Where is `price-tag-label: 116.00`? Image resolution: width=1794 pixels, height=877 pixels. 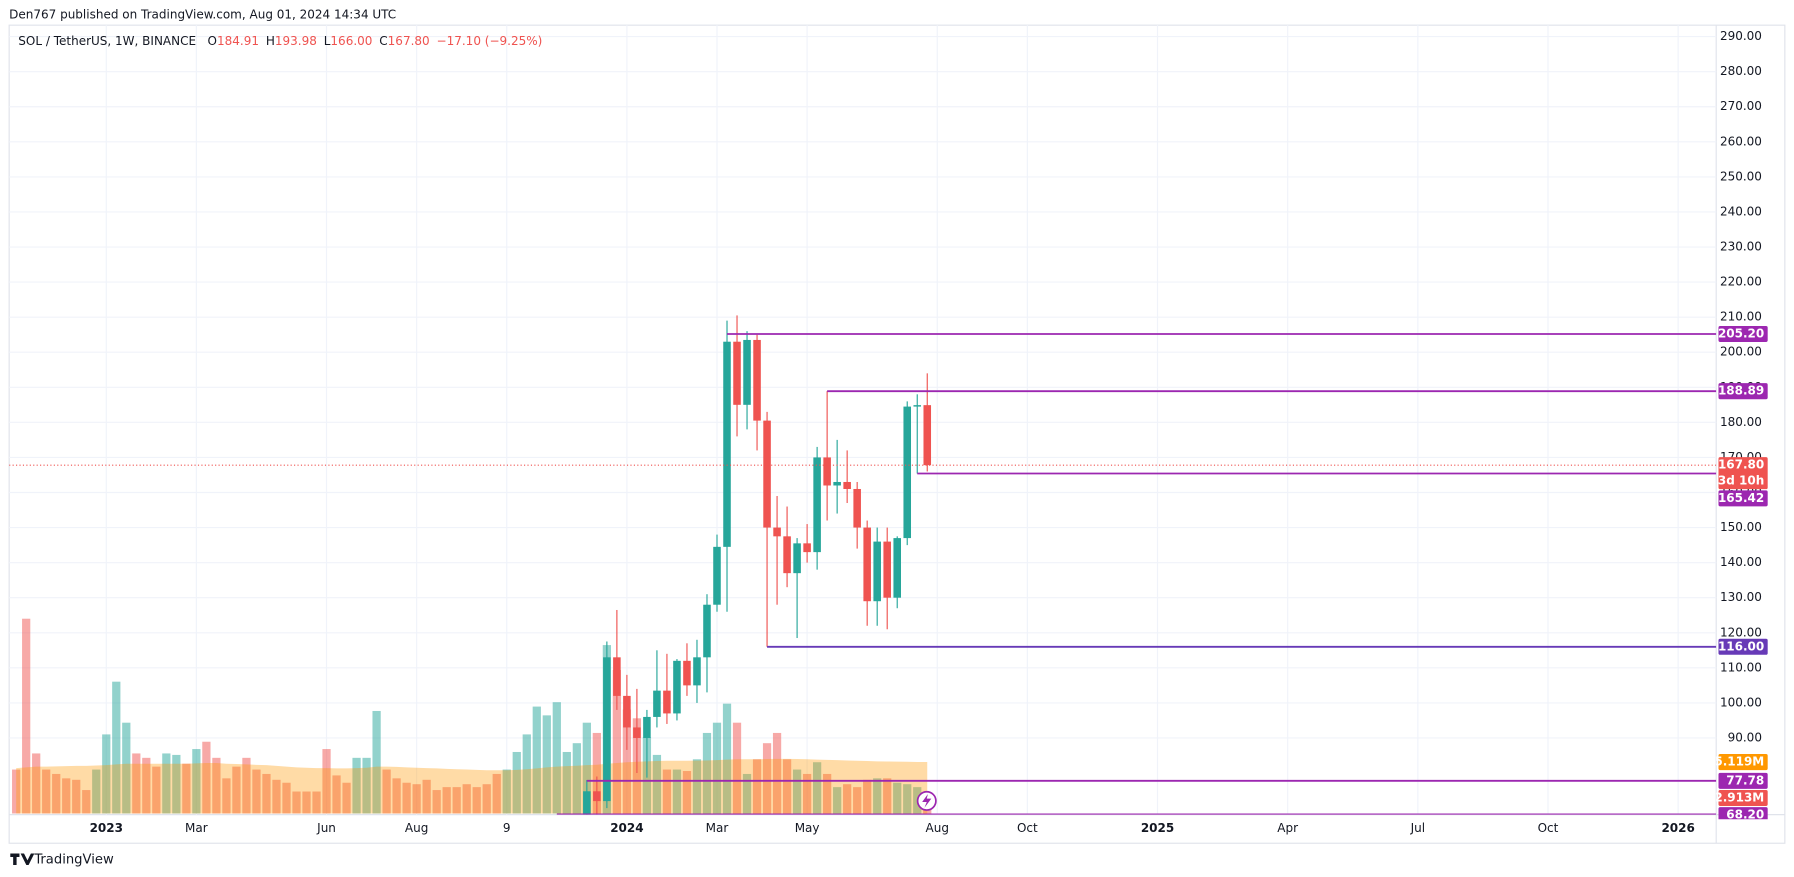 price-tag-label: 116.00 is located at coordinates (1741, 646).